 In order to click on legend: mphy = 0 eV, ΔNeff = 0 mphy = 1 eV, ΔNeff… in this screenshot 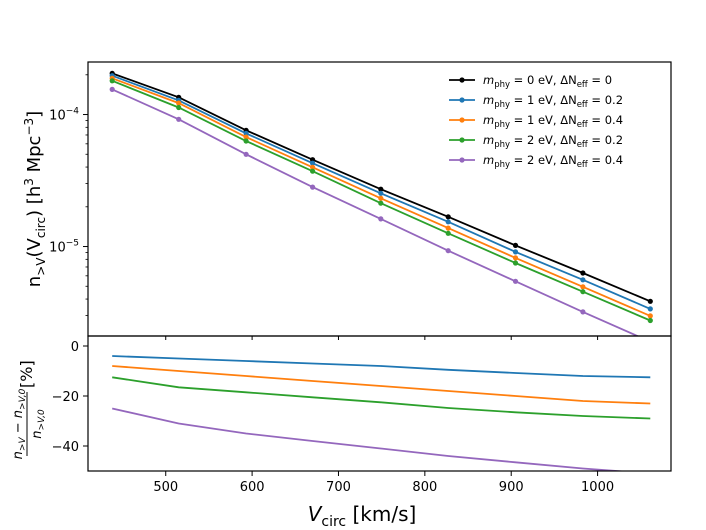, I will do `click(536, 121)`.